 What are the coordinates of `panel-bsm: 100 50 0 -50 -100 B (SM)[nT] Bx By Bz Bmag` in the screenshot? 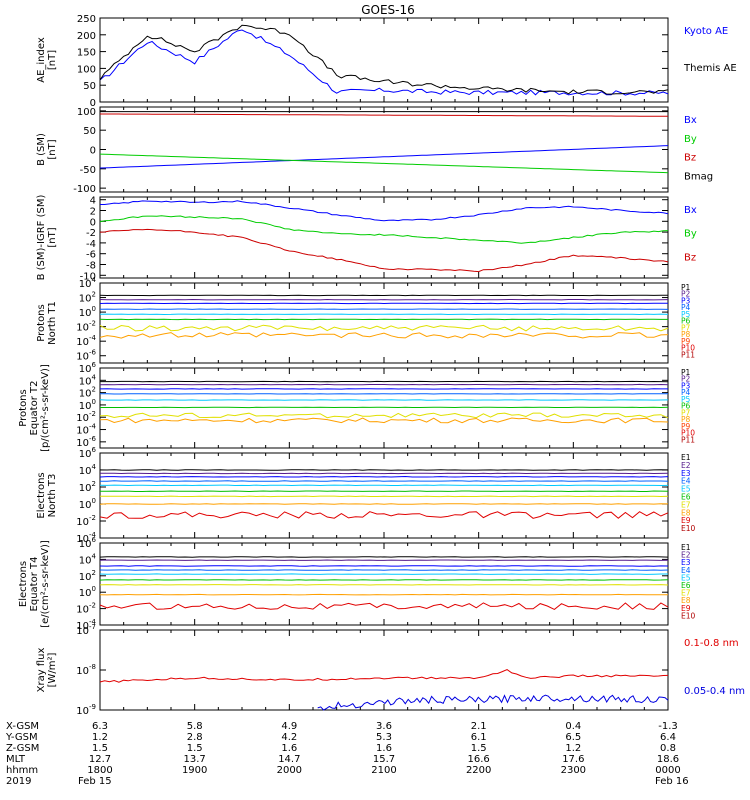 It's located at (374, 150).